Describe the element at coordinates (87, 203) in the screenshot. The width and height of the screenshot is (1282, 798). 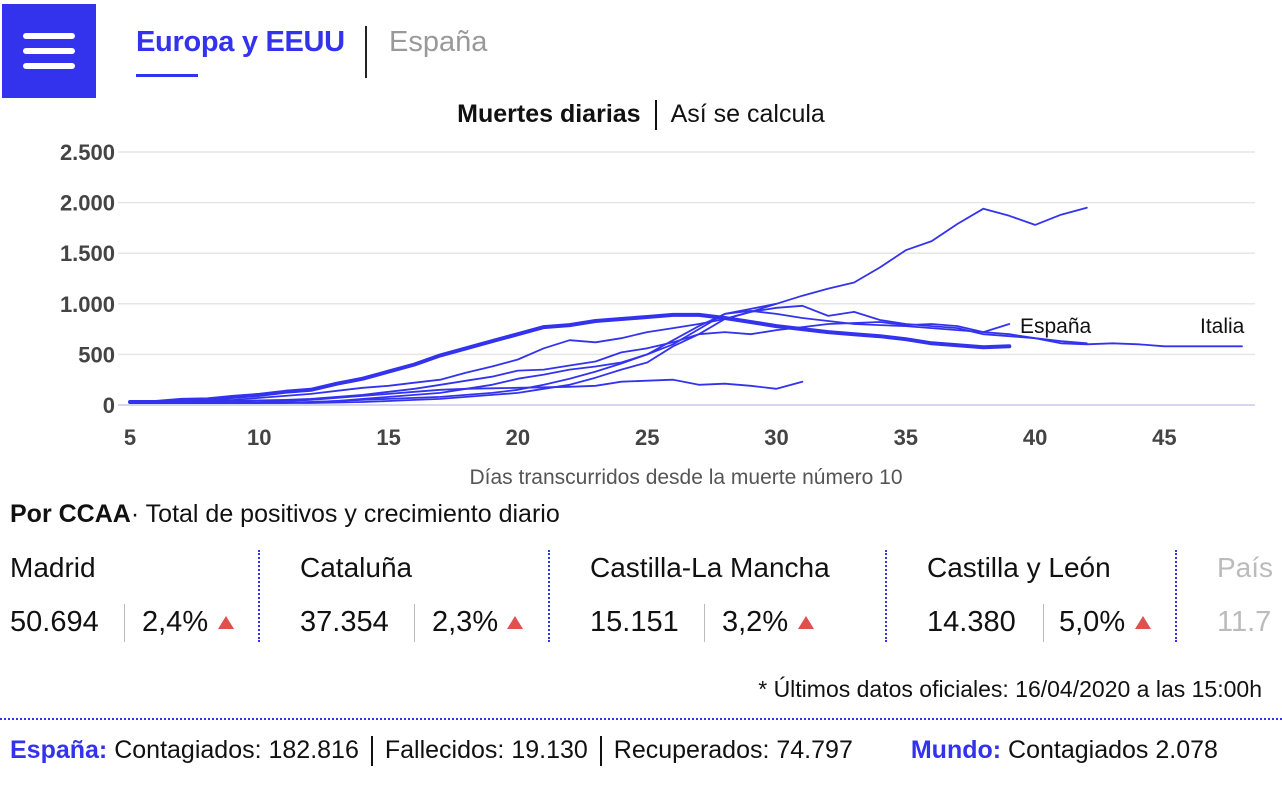
I see `y-tick-label: 2.000` at that location.